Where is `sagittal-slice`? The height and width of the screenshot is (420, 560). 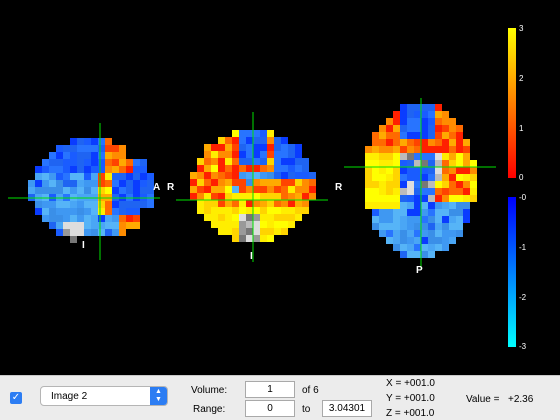
sagittal-slice is located at coordinates (91, 190).